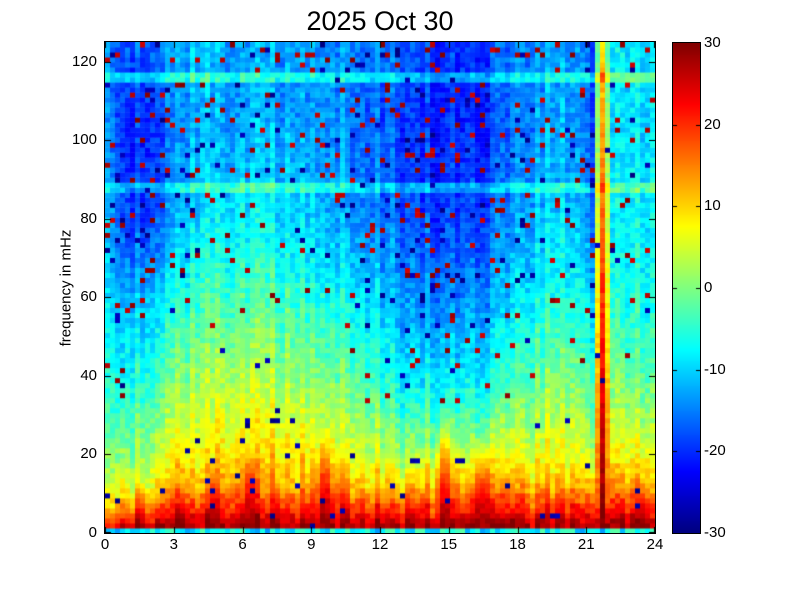 Image resolution: width=801 pixels, height=600 pixels. What do you see at coordinates (66, 288) in the screenshot?
I see `y-axis-label: frequency in mHz` at bounding box center [66, 288].